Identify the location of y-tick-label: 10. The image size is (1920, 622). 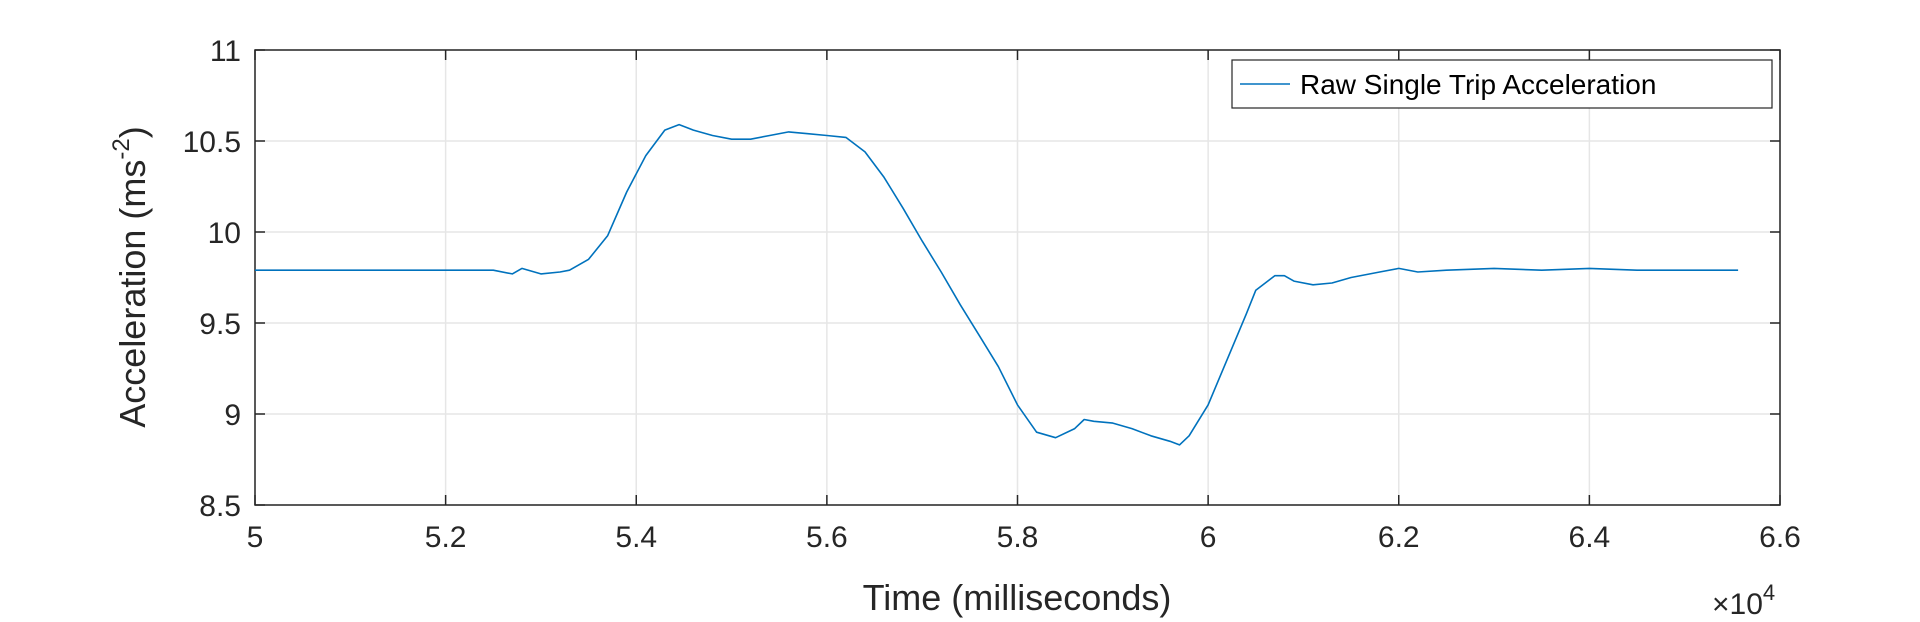
(224, 233).